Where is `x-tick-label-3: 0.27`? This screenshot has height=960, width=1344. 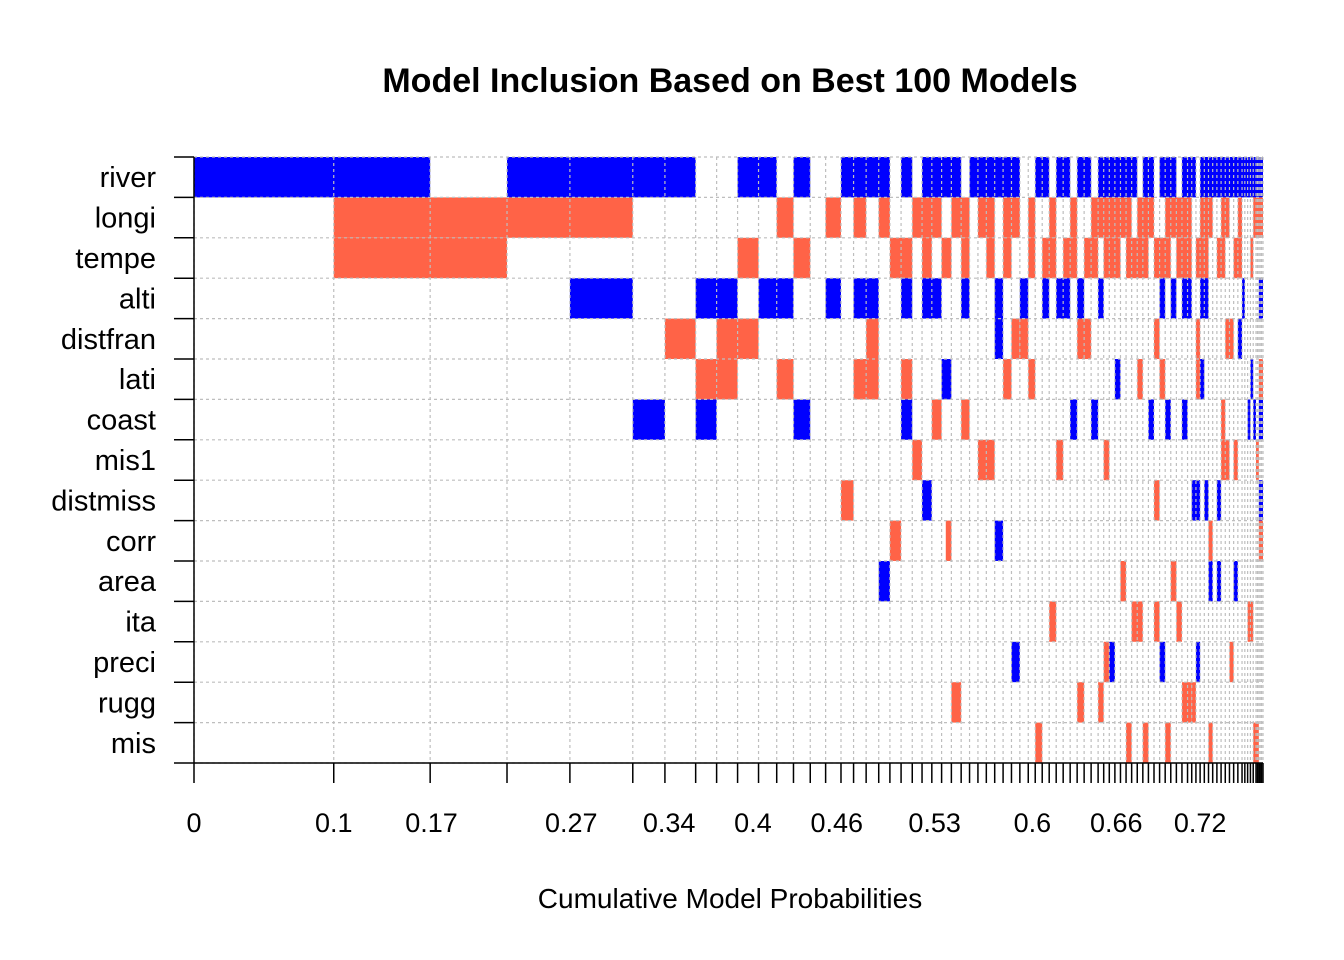
x-tick-label-3: 0.27 is located at coordinates (571, 823).